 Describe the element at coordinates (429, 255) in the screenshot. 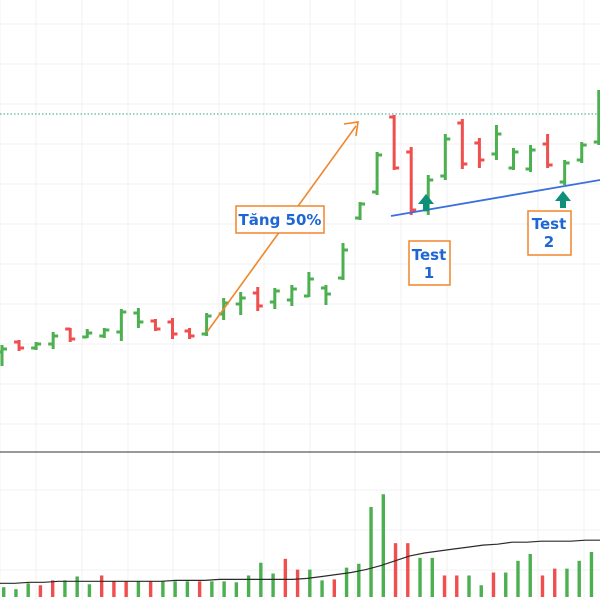

I see `test1-label-line1: Test` at that location.